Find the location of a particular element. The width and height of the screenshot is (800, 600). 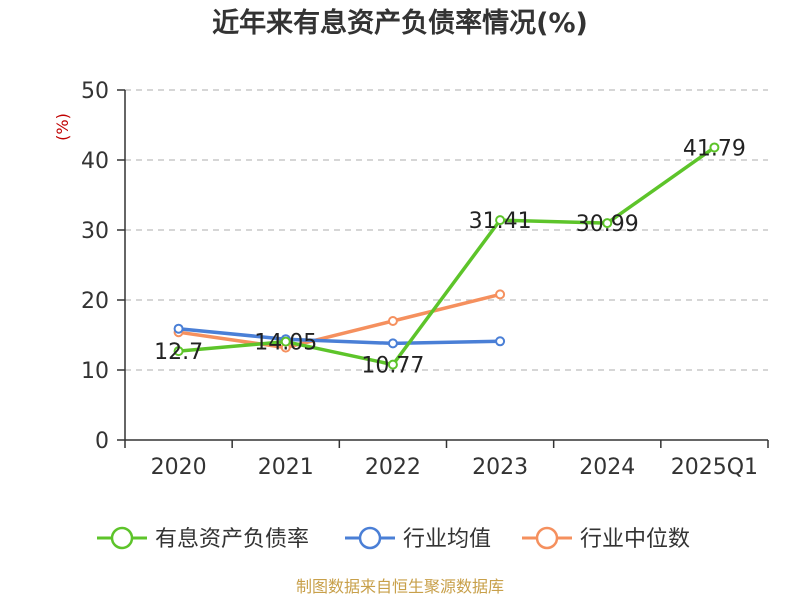

y-axis-label: (%) is located at coordinates (62, 127).